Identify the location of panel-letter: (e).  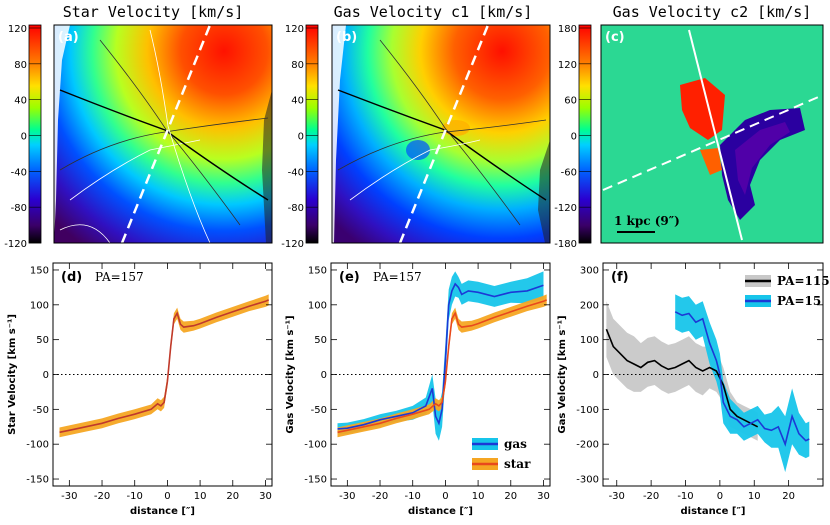
(349, 277).